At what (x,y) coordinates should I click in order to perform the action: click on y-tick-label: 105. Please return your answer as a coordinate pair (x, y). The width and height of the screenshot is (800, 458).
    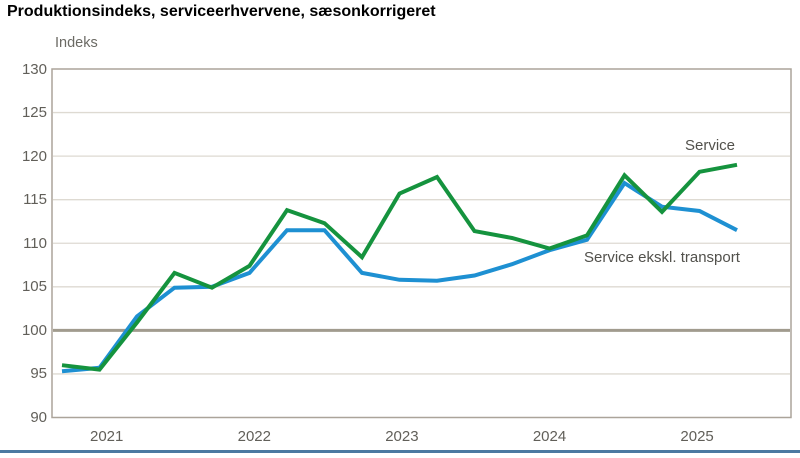
    Looking at the image, I should click on (34, 287).